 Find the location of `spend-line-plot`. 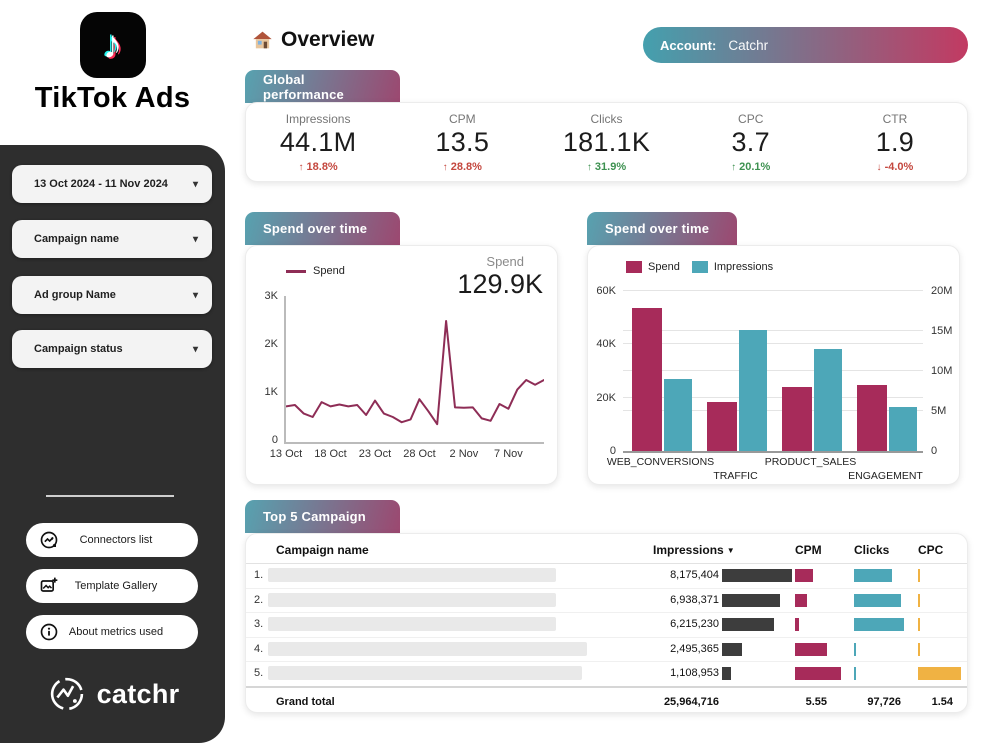

spend-line-plot is located at coordinates (414, 370).